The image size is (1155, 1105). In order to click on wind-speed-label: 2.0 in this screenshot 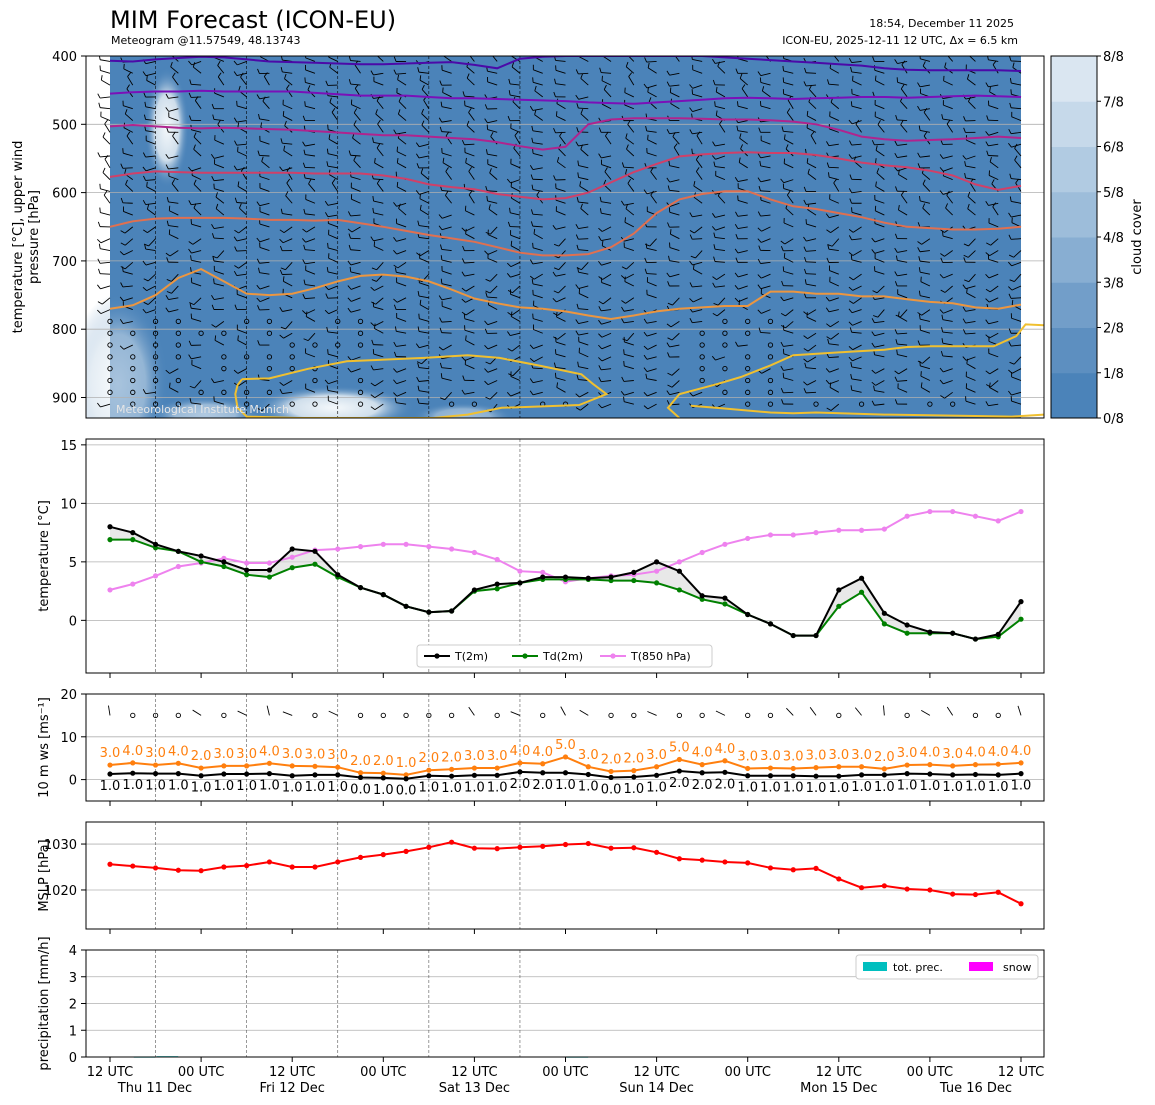, I will do `click(725, 784)`.